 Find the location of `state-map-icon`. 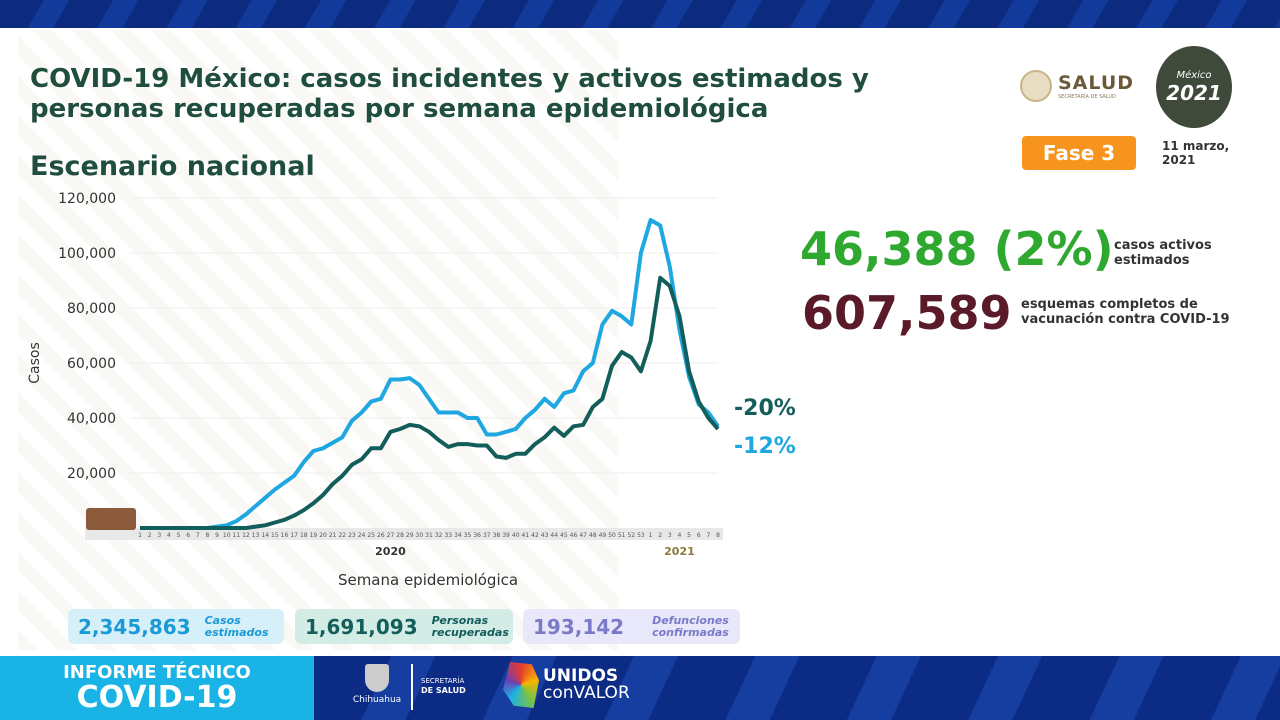

state-map-icon is located at coordinates (521, 685).